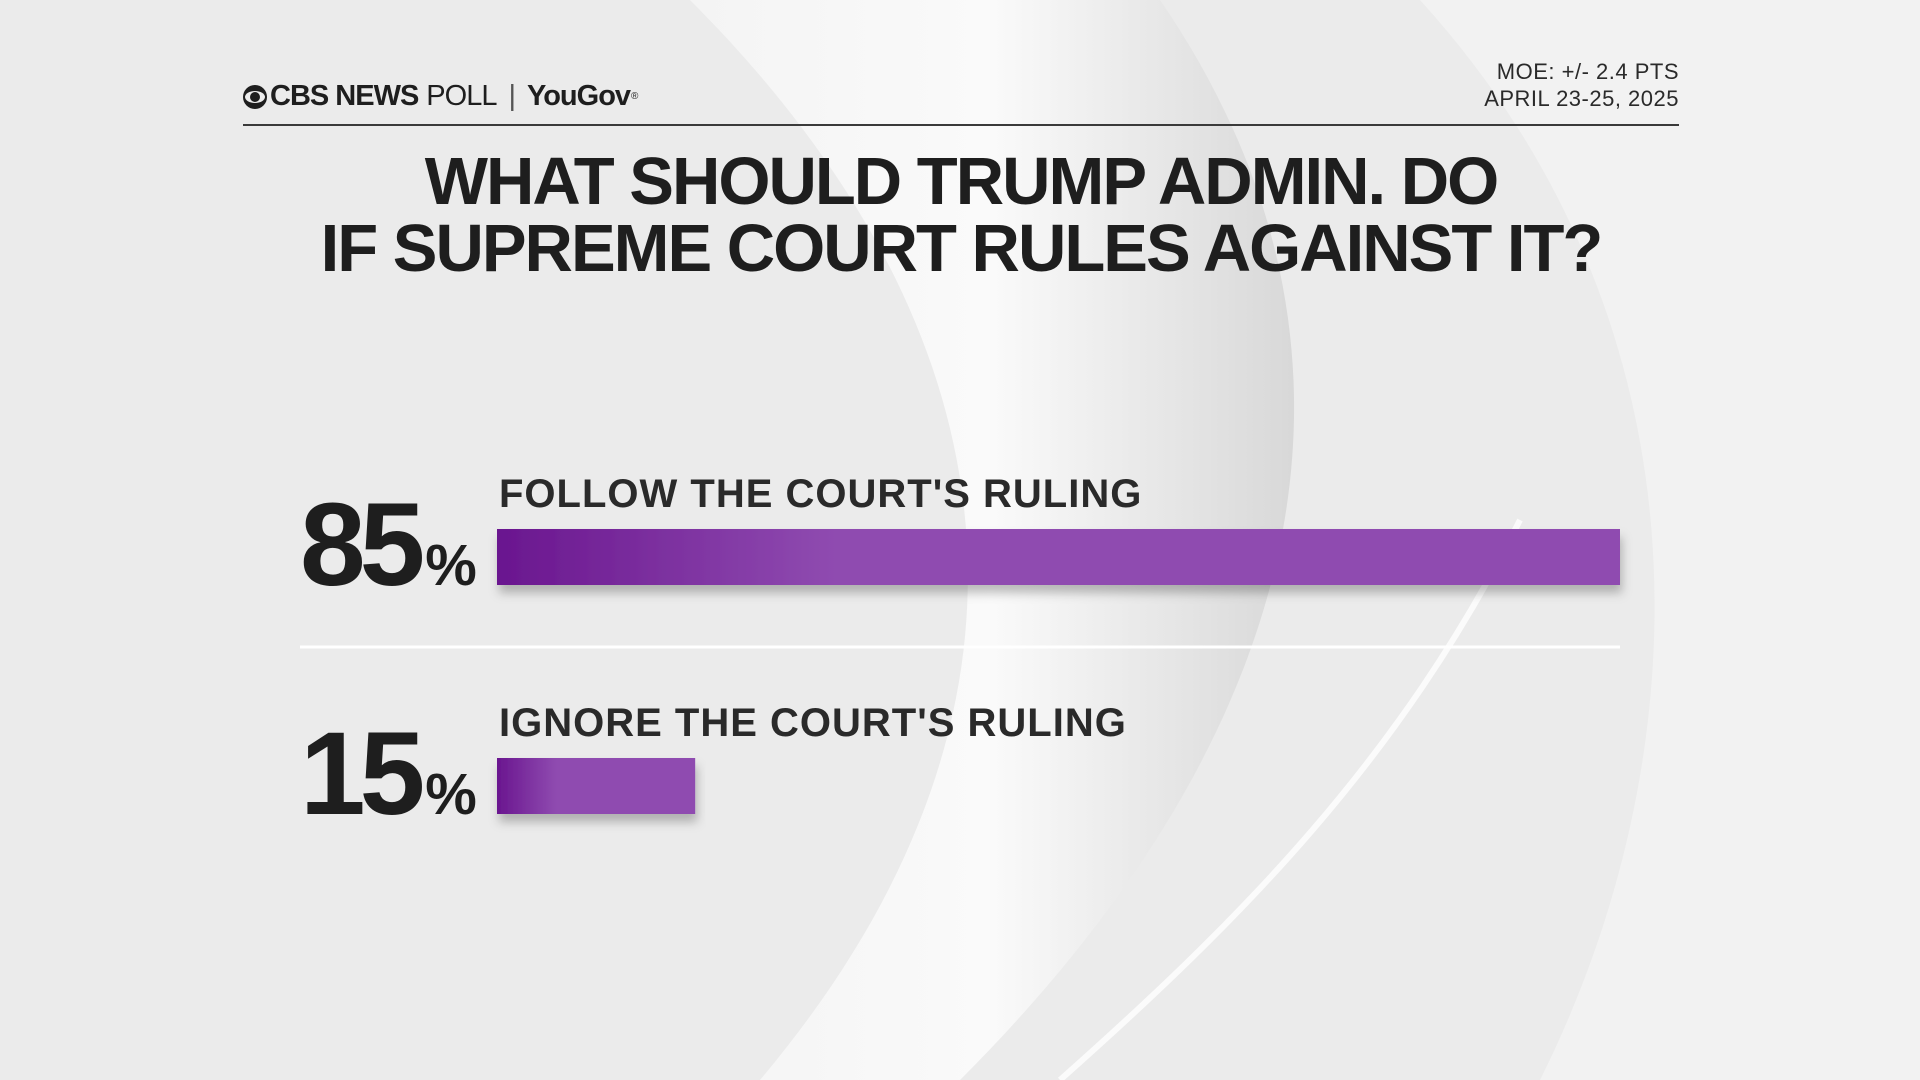  I want to click on cbs-eye-icon, so click(255, 96).